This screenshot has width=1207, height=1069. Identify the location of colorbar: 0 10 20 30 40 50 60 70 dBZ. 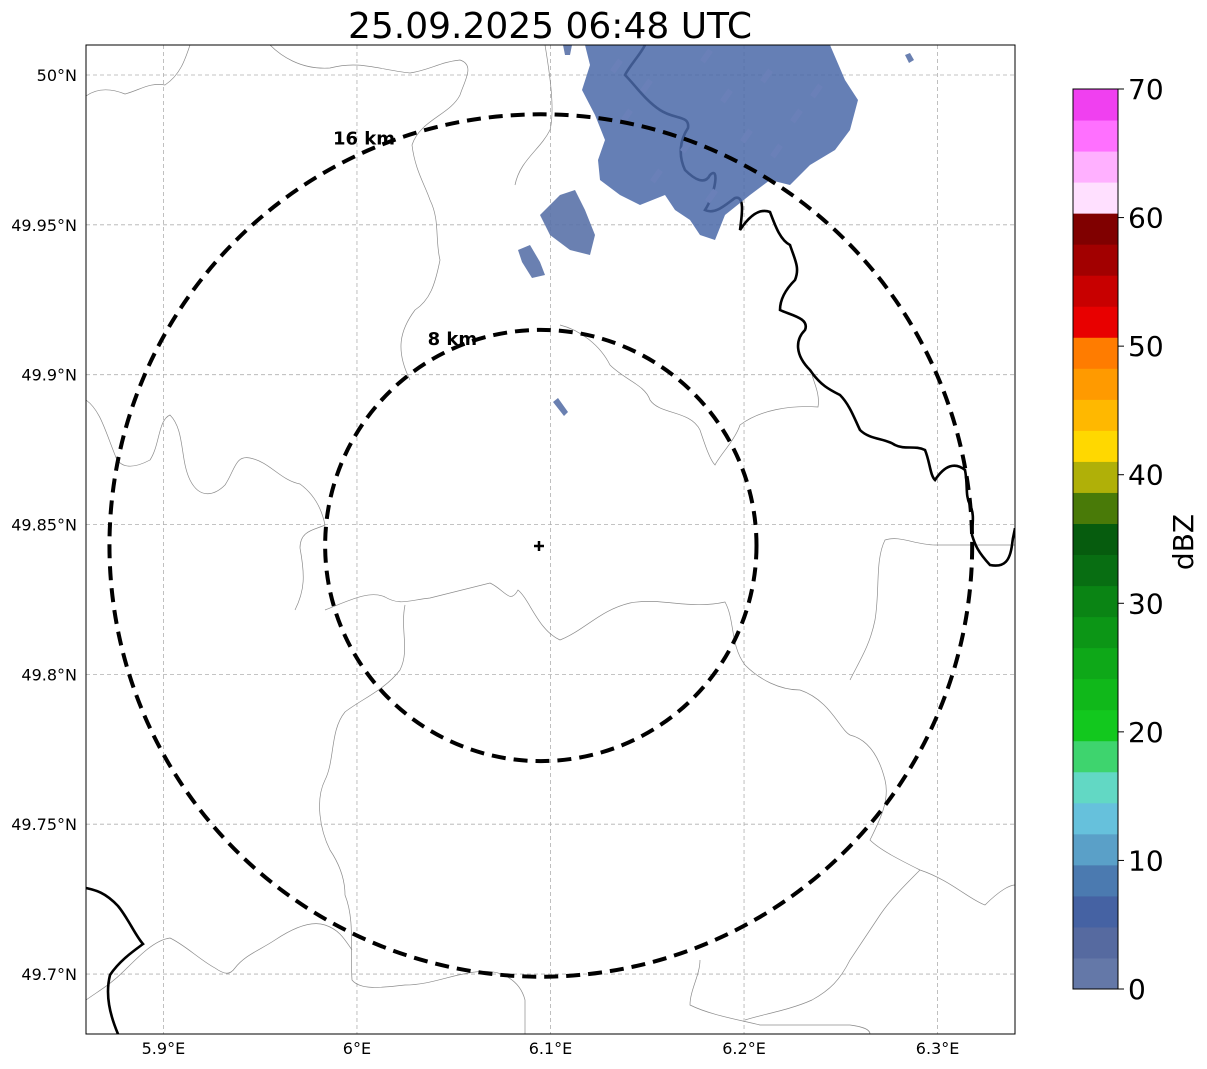
(1136, 539).